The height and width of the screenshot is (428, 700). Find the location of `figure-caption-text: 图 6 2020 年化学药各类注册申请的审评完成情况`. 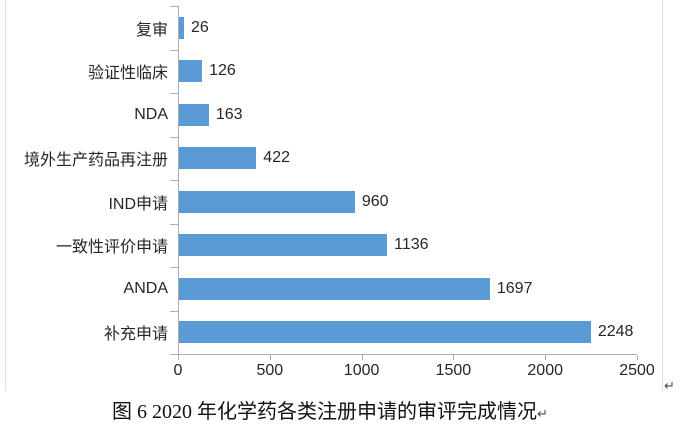

figure-caption-text: 图 6 2020 年化学药各类注册申请的审评完成情况 is located at coordinates (325, 412).